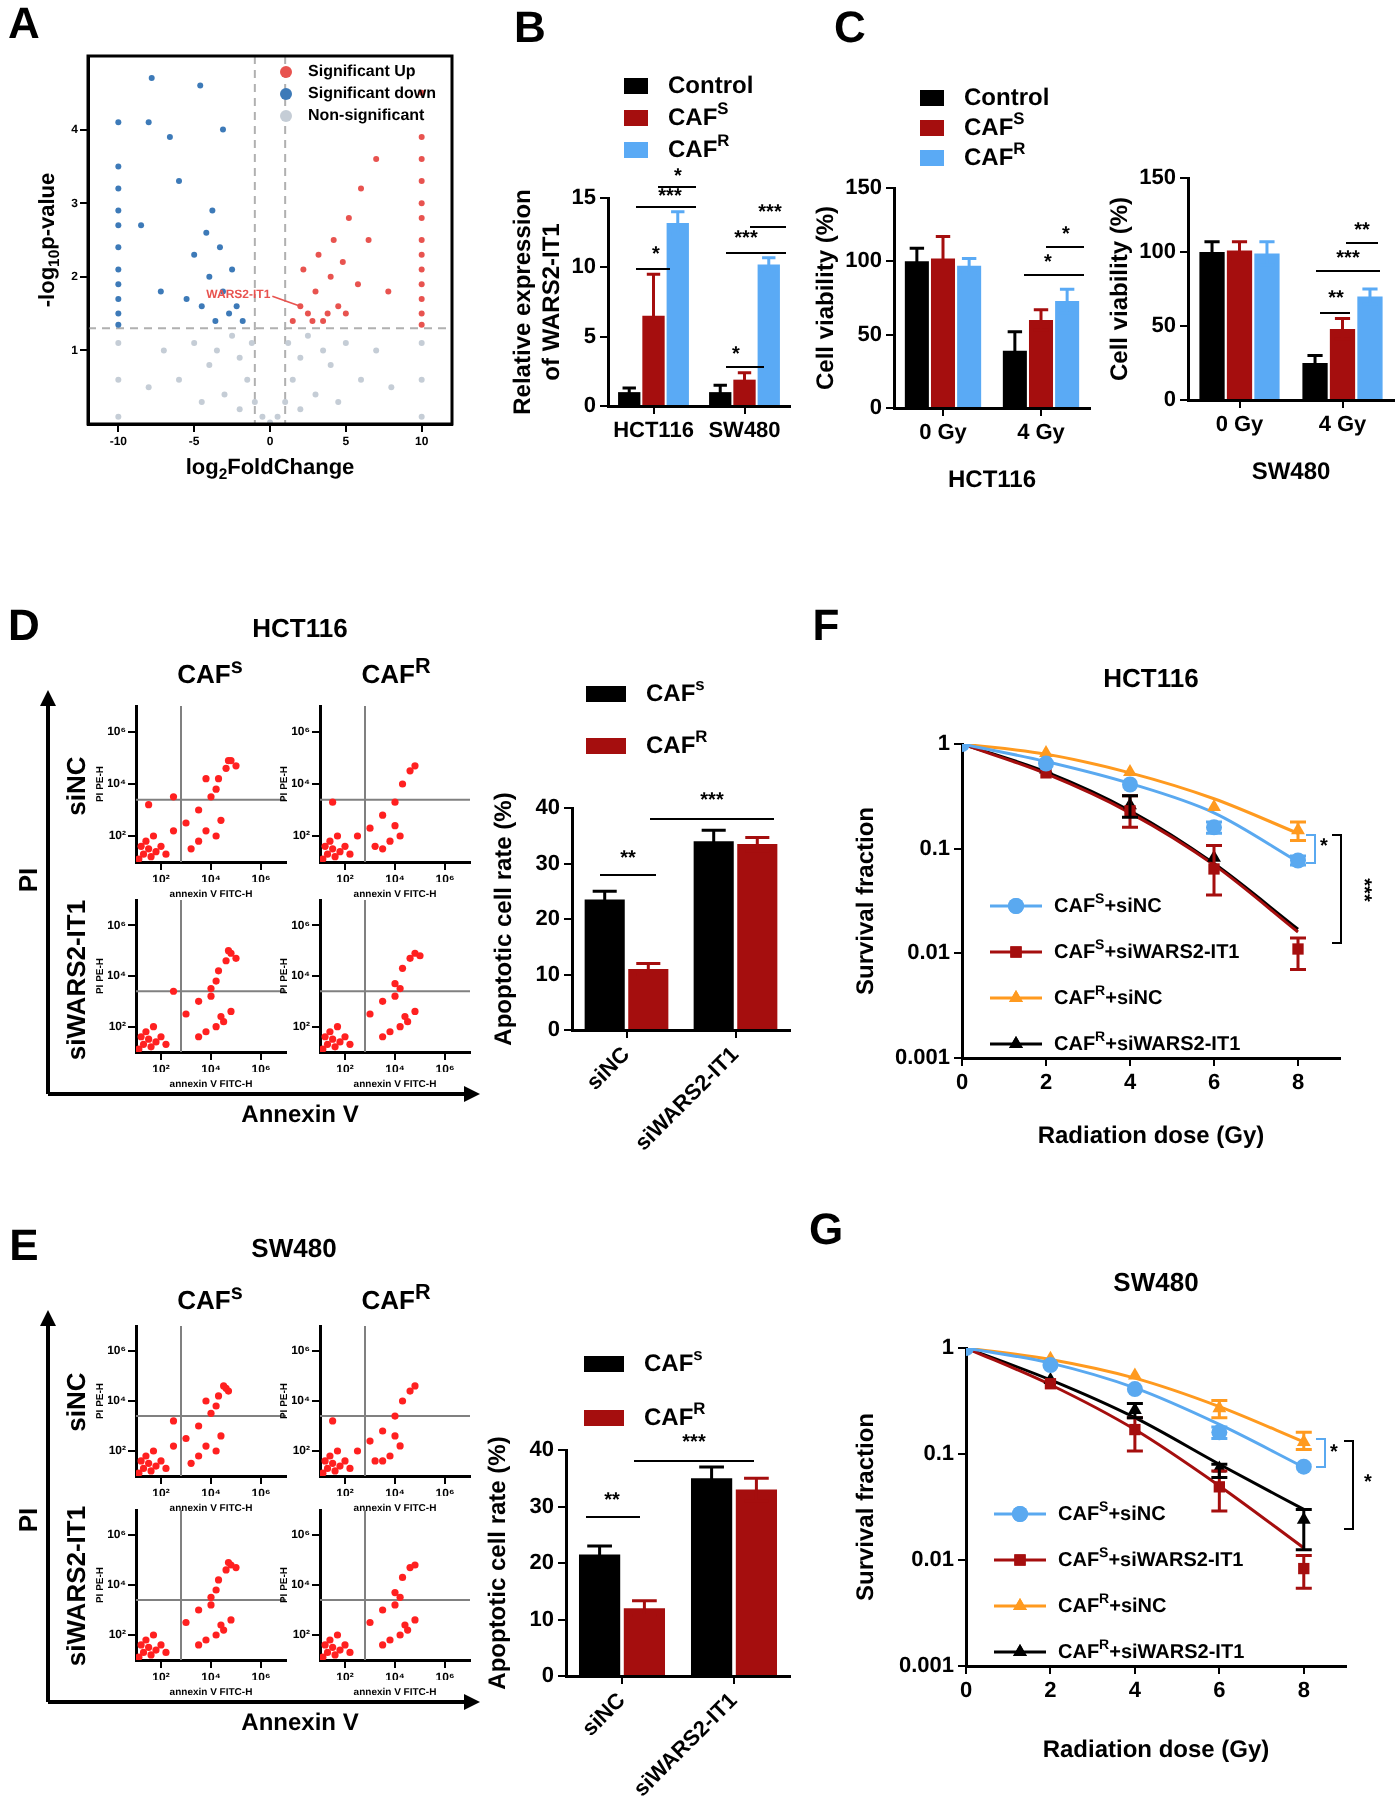  Describe the element at coordinates (24, 1245) in the screenshot. I see `text: E` at that location.